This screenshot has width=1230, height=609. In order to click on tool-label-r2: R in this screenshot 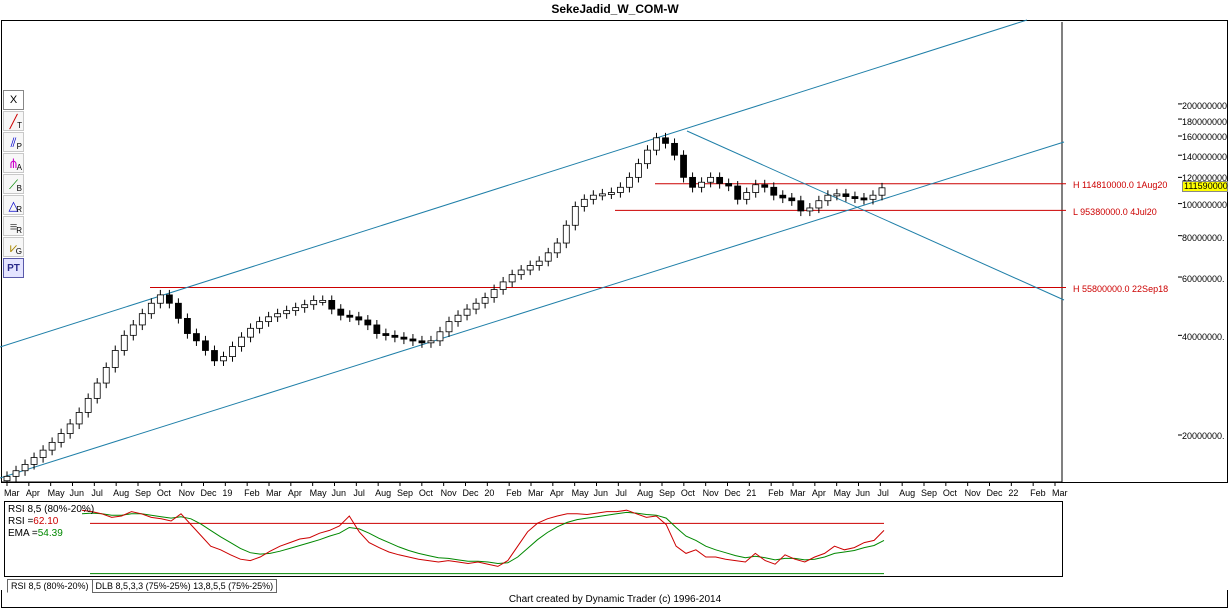, I will do `click(19, 230)`.